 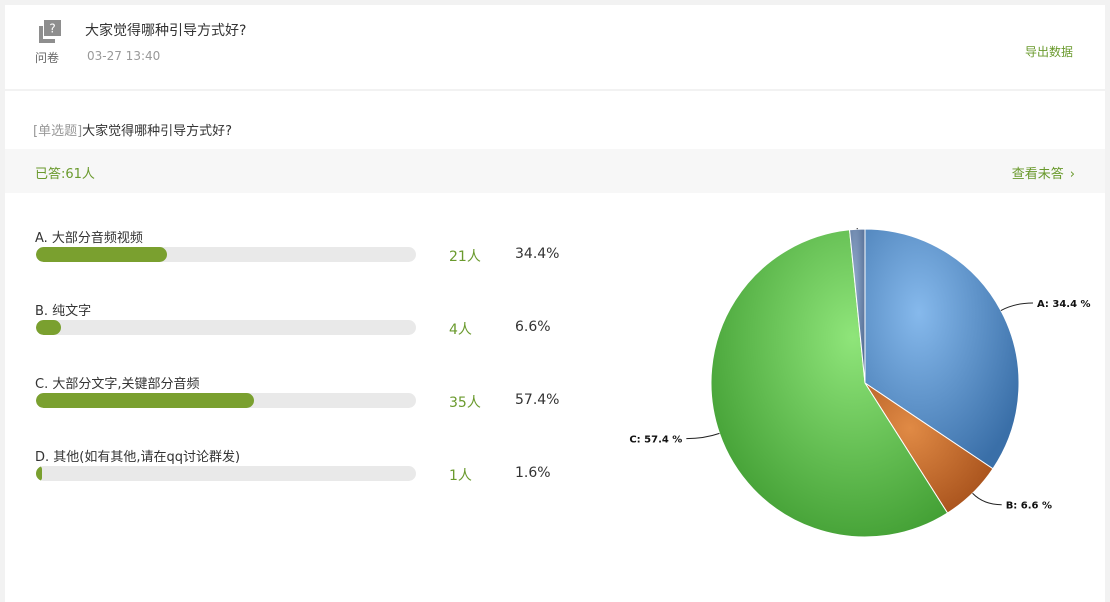 I want to click on question-type-tag: [单选题], so click(x=58, y=131).